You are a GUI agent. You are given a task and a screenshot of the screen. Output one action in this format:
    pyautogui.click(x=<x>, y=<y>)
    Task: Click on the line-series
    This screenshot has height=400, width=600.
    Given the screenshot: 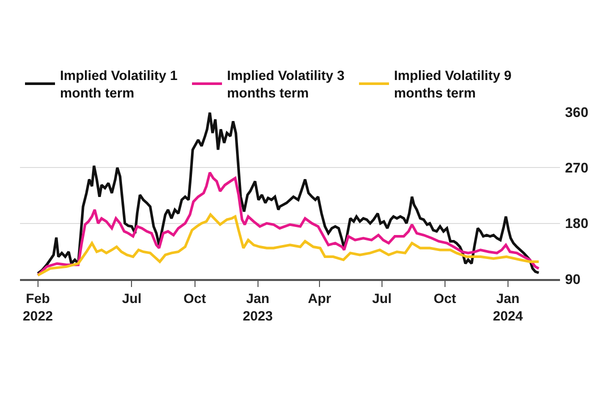 What is the action you would take?
    pyautogui.click(x=288, y=245)
    